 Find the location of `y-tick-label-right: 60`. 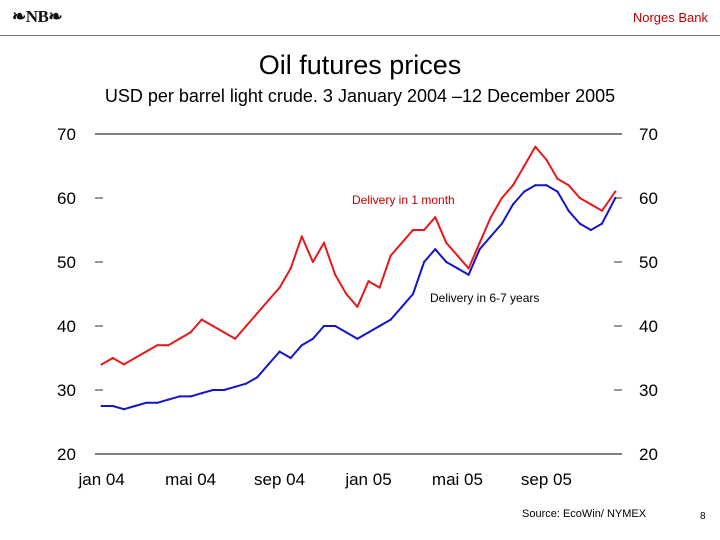

y-tick-label-right: 60 is located at coordinates (648, 198).